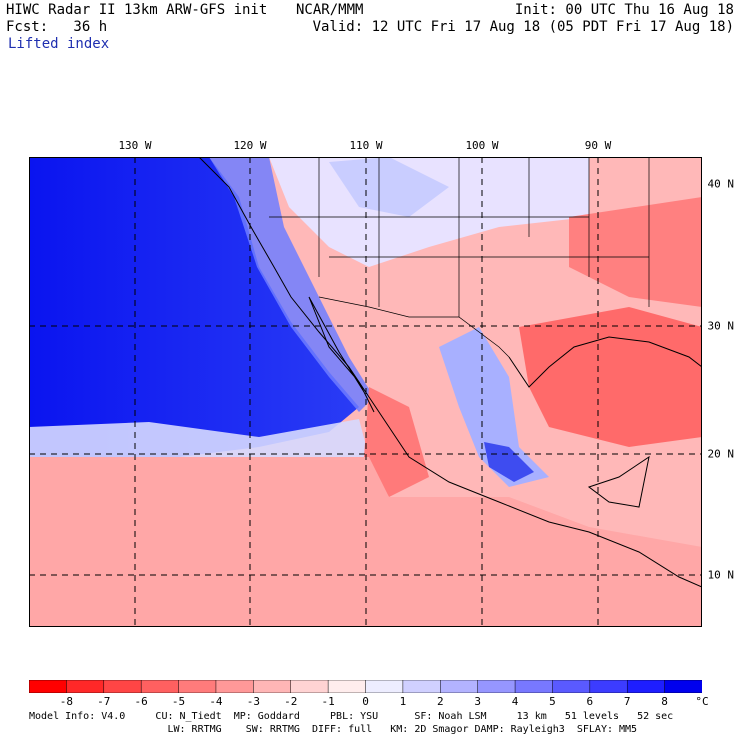 This screenshot has width=740, height=740. I want to click on colorbar-tick-label: -3, so click(253, 701).